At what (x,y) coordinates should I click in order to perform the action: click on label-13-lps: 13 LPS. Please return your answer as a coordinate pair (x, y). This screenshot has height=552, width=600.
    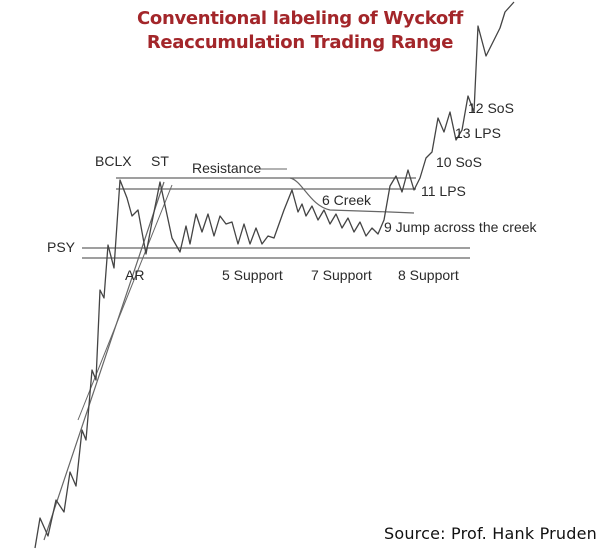
    Looking at the image, I should click on (478, 133).